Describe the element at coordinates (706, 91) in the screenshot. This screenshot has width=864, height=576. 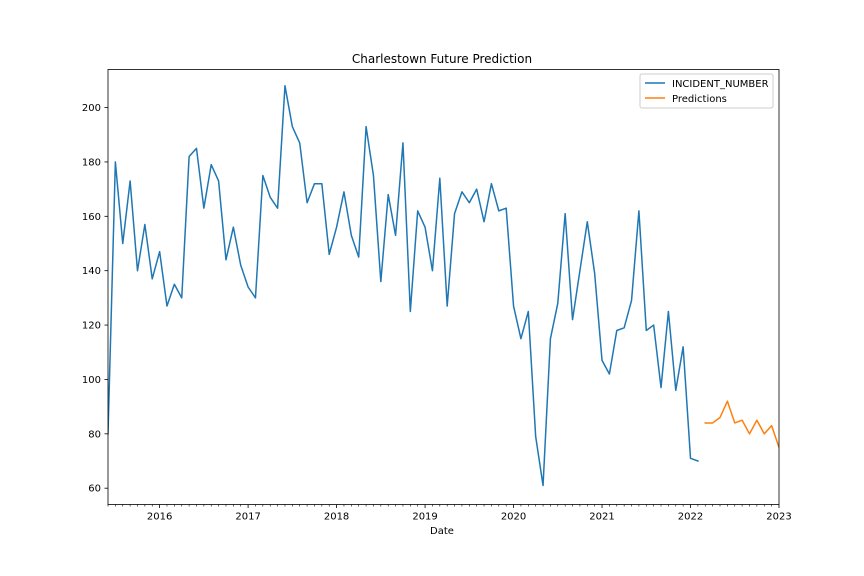
I see `legend: INCIDENT_NUMBER Predictions` at that location.